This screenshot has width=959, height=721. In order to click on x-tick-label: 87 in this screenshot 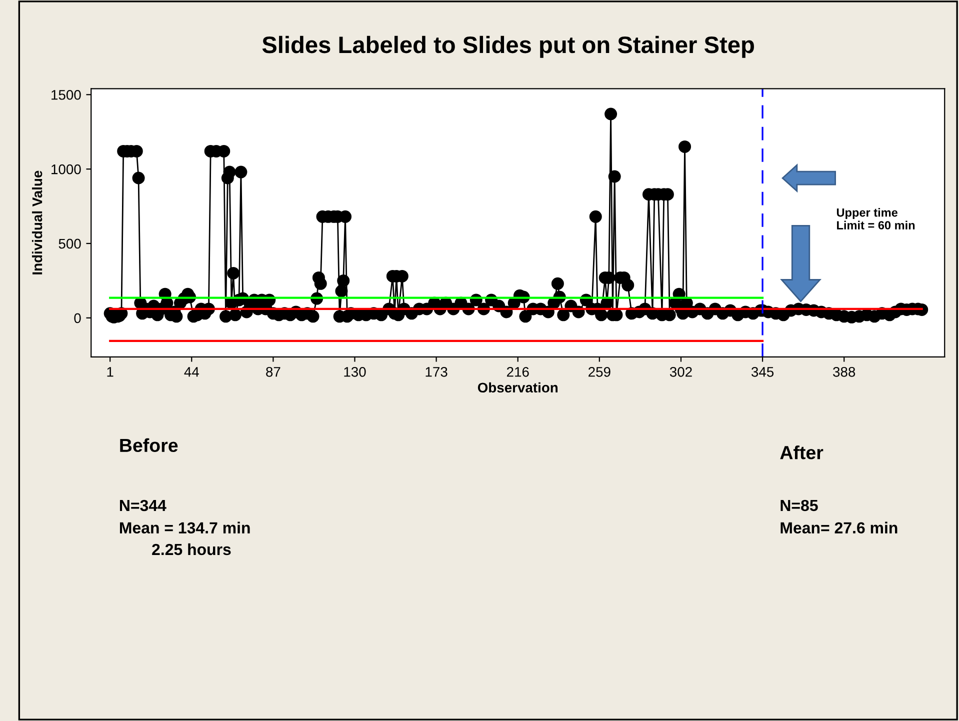, I will do `click(273, 371)`.